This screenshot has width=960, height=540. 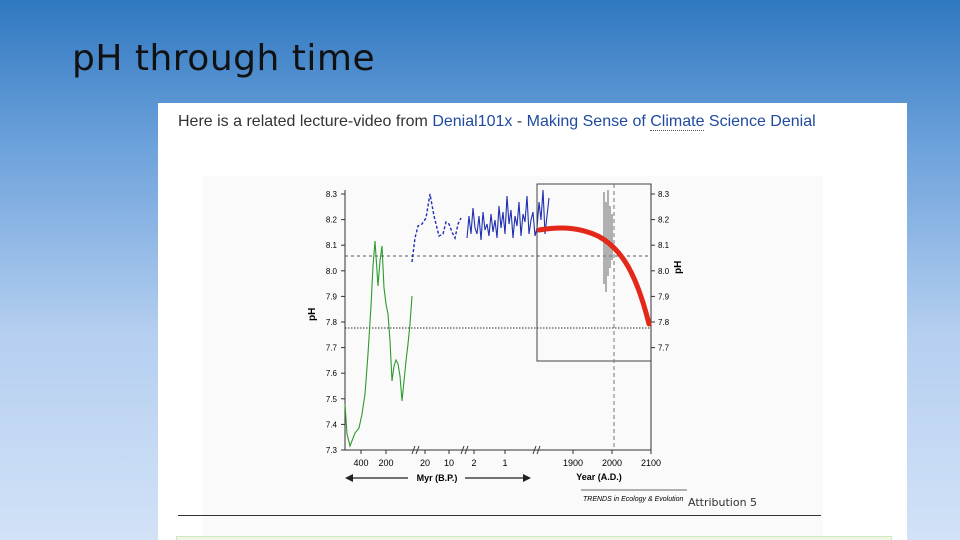 I want to click on course-title-part: Making Sense of, so click(x=588, y=121).